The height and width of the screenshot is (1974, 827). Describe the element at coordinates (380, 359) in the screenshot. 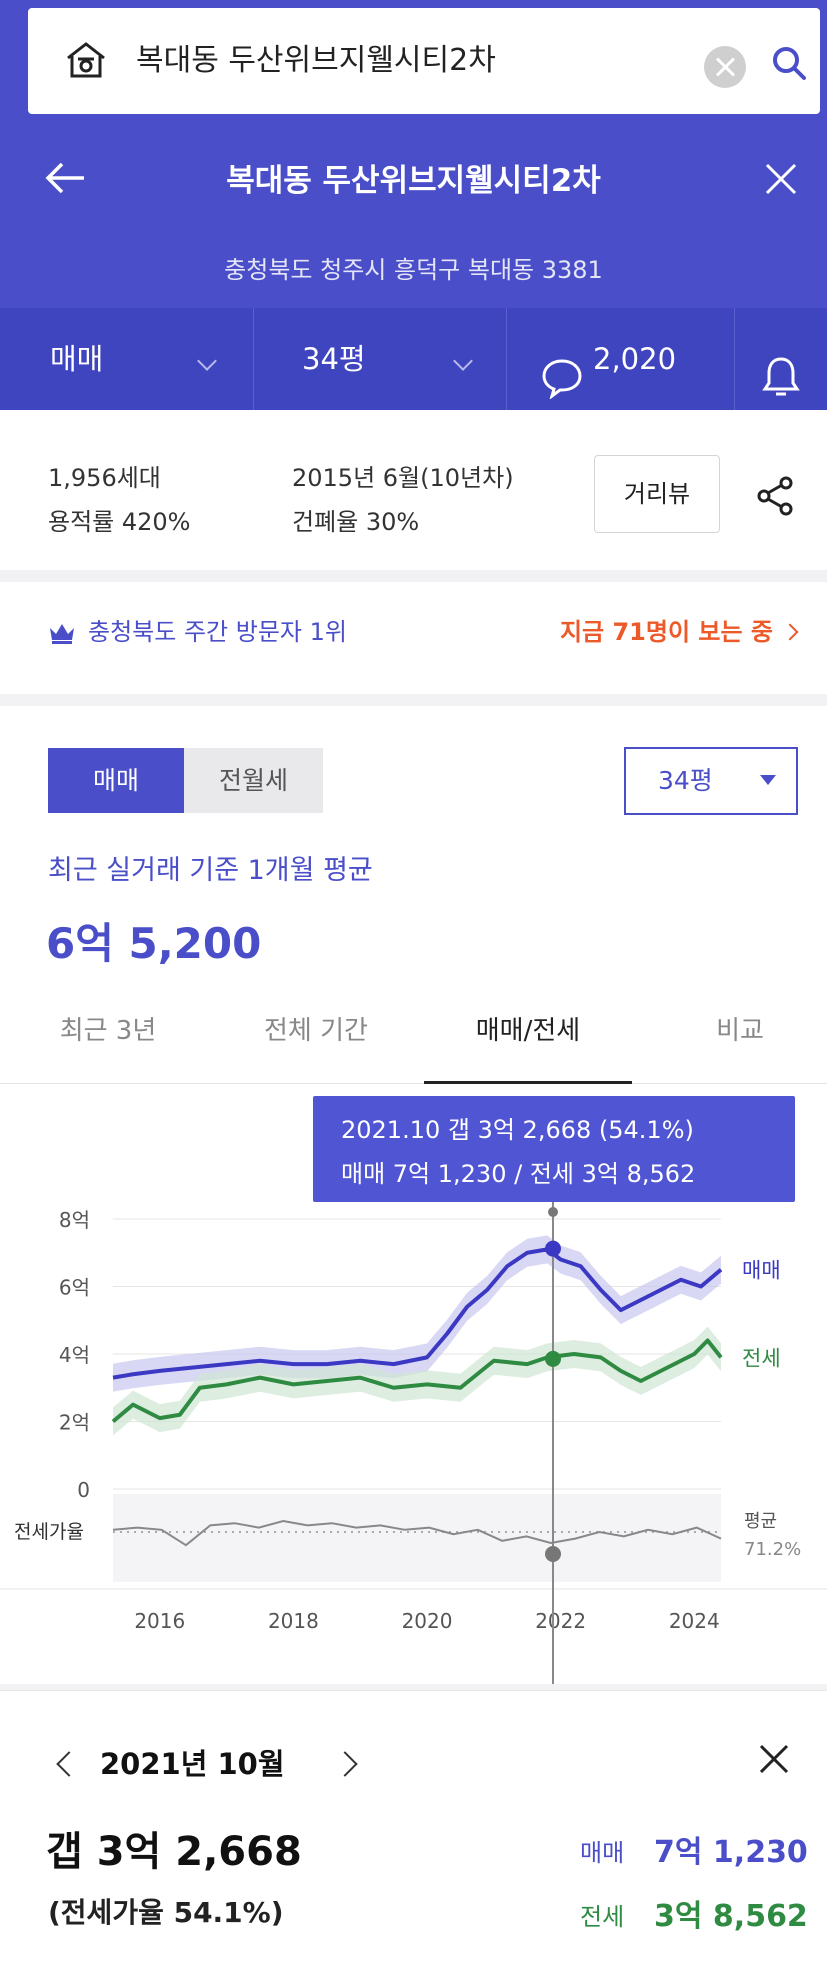

I see `size-dropdown: 34평` at that location.